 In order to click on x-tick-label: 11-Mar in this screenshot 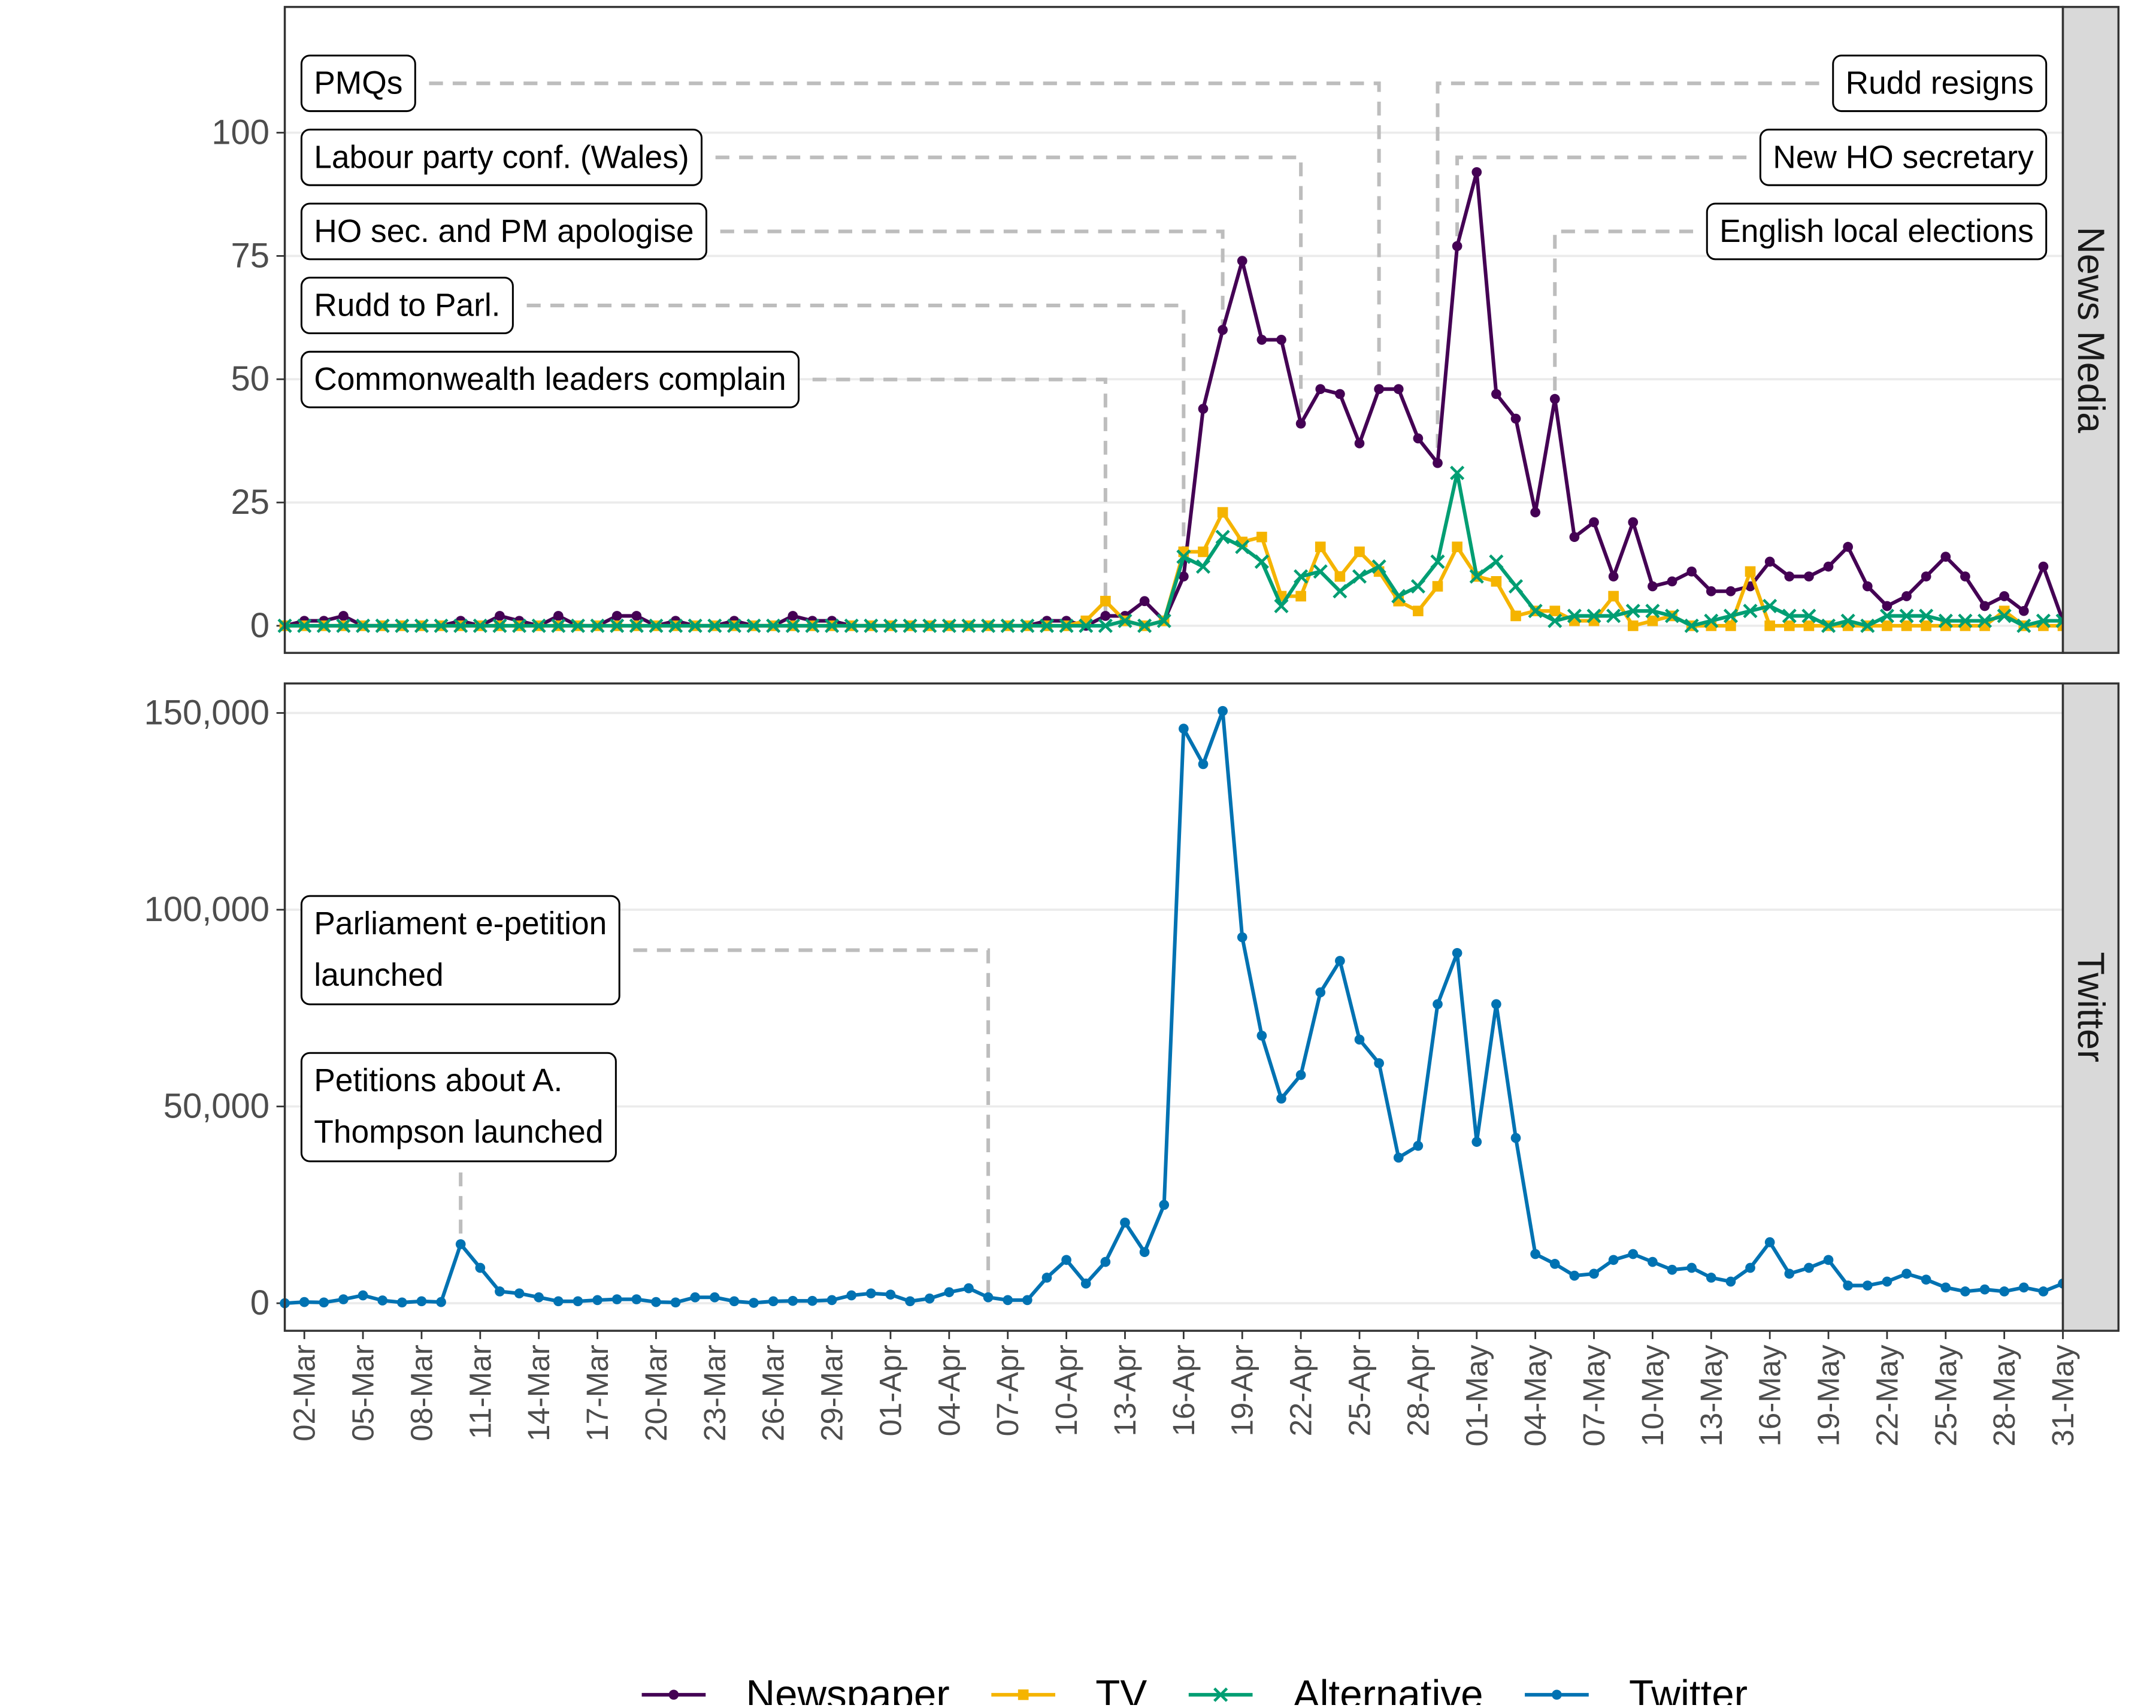, I will do `click(480, 1391)`.